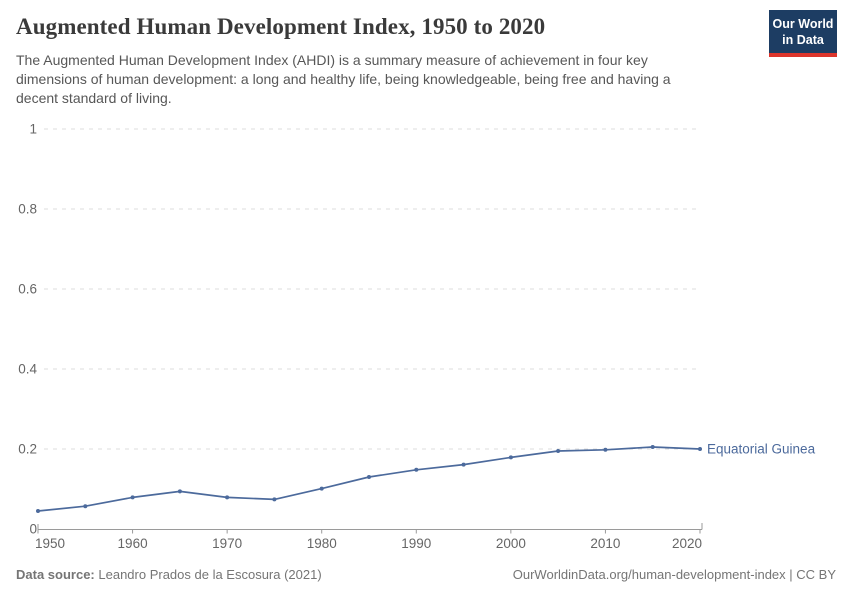 Image resolution: width=850 pixels, height=600 pixels. I want to click on x-tick-label: 1980, so click(322, 543).